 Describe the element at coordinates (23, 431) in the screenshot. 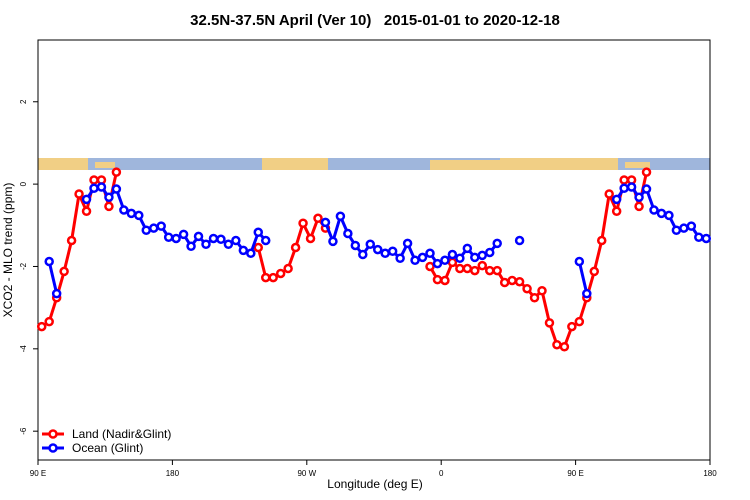

I see `y-tick-label: -6` at that location.